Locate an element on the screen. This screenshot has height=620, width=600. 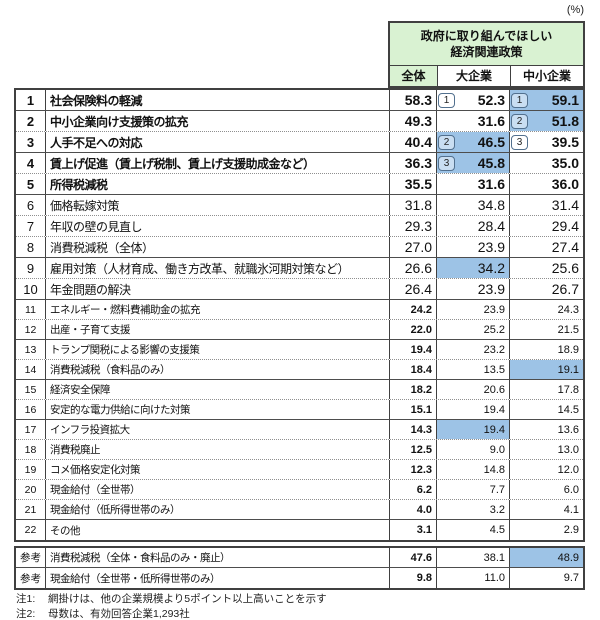
value-daikigyo-text: 38.1 is located at coordinates (494, 557).